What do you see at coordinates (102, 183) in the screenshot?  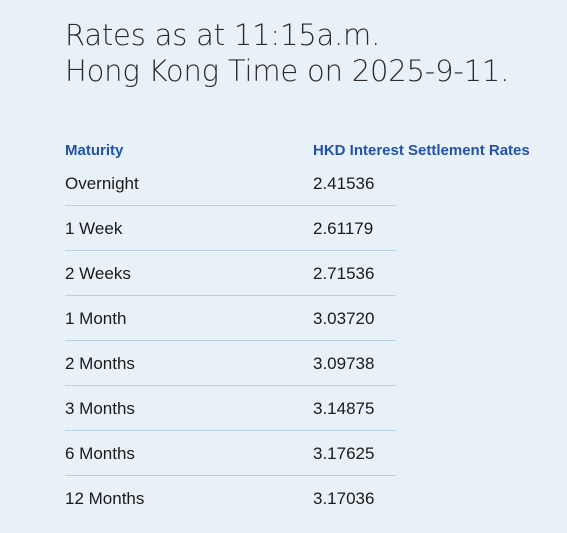 I see `maturity-cell: Overnight` at bounding box center [102, 183].